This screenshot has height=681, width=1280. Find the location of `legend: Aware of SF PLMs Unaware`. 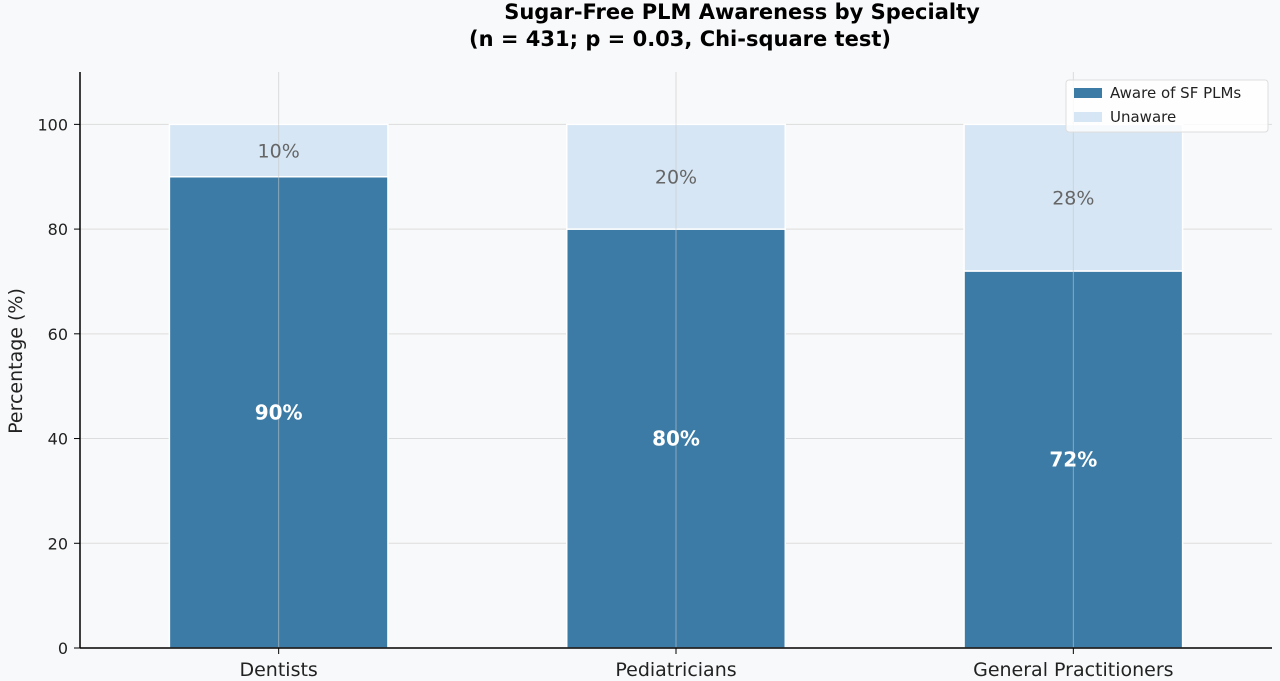

legend: Aware of SF PLMs Unaware is located at coordinates (1167, 106).